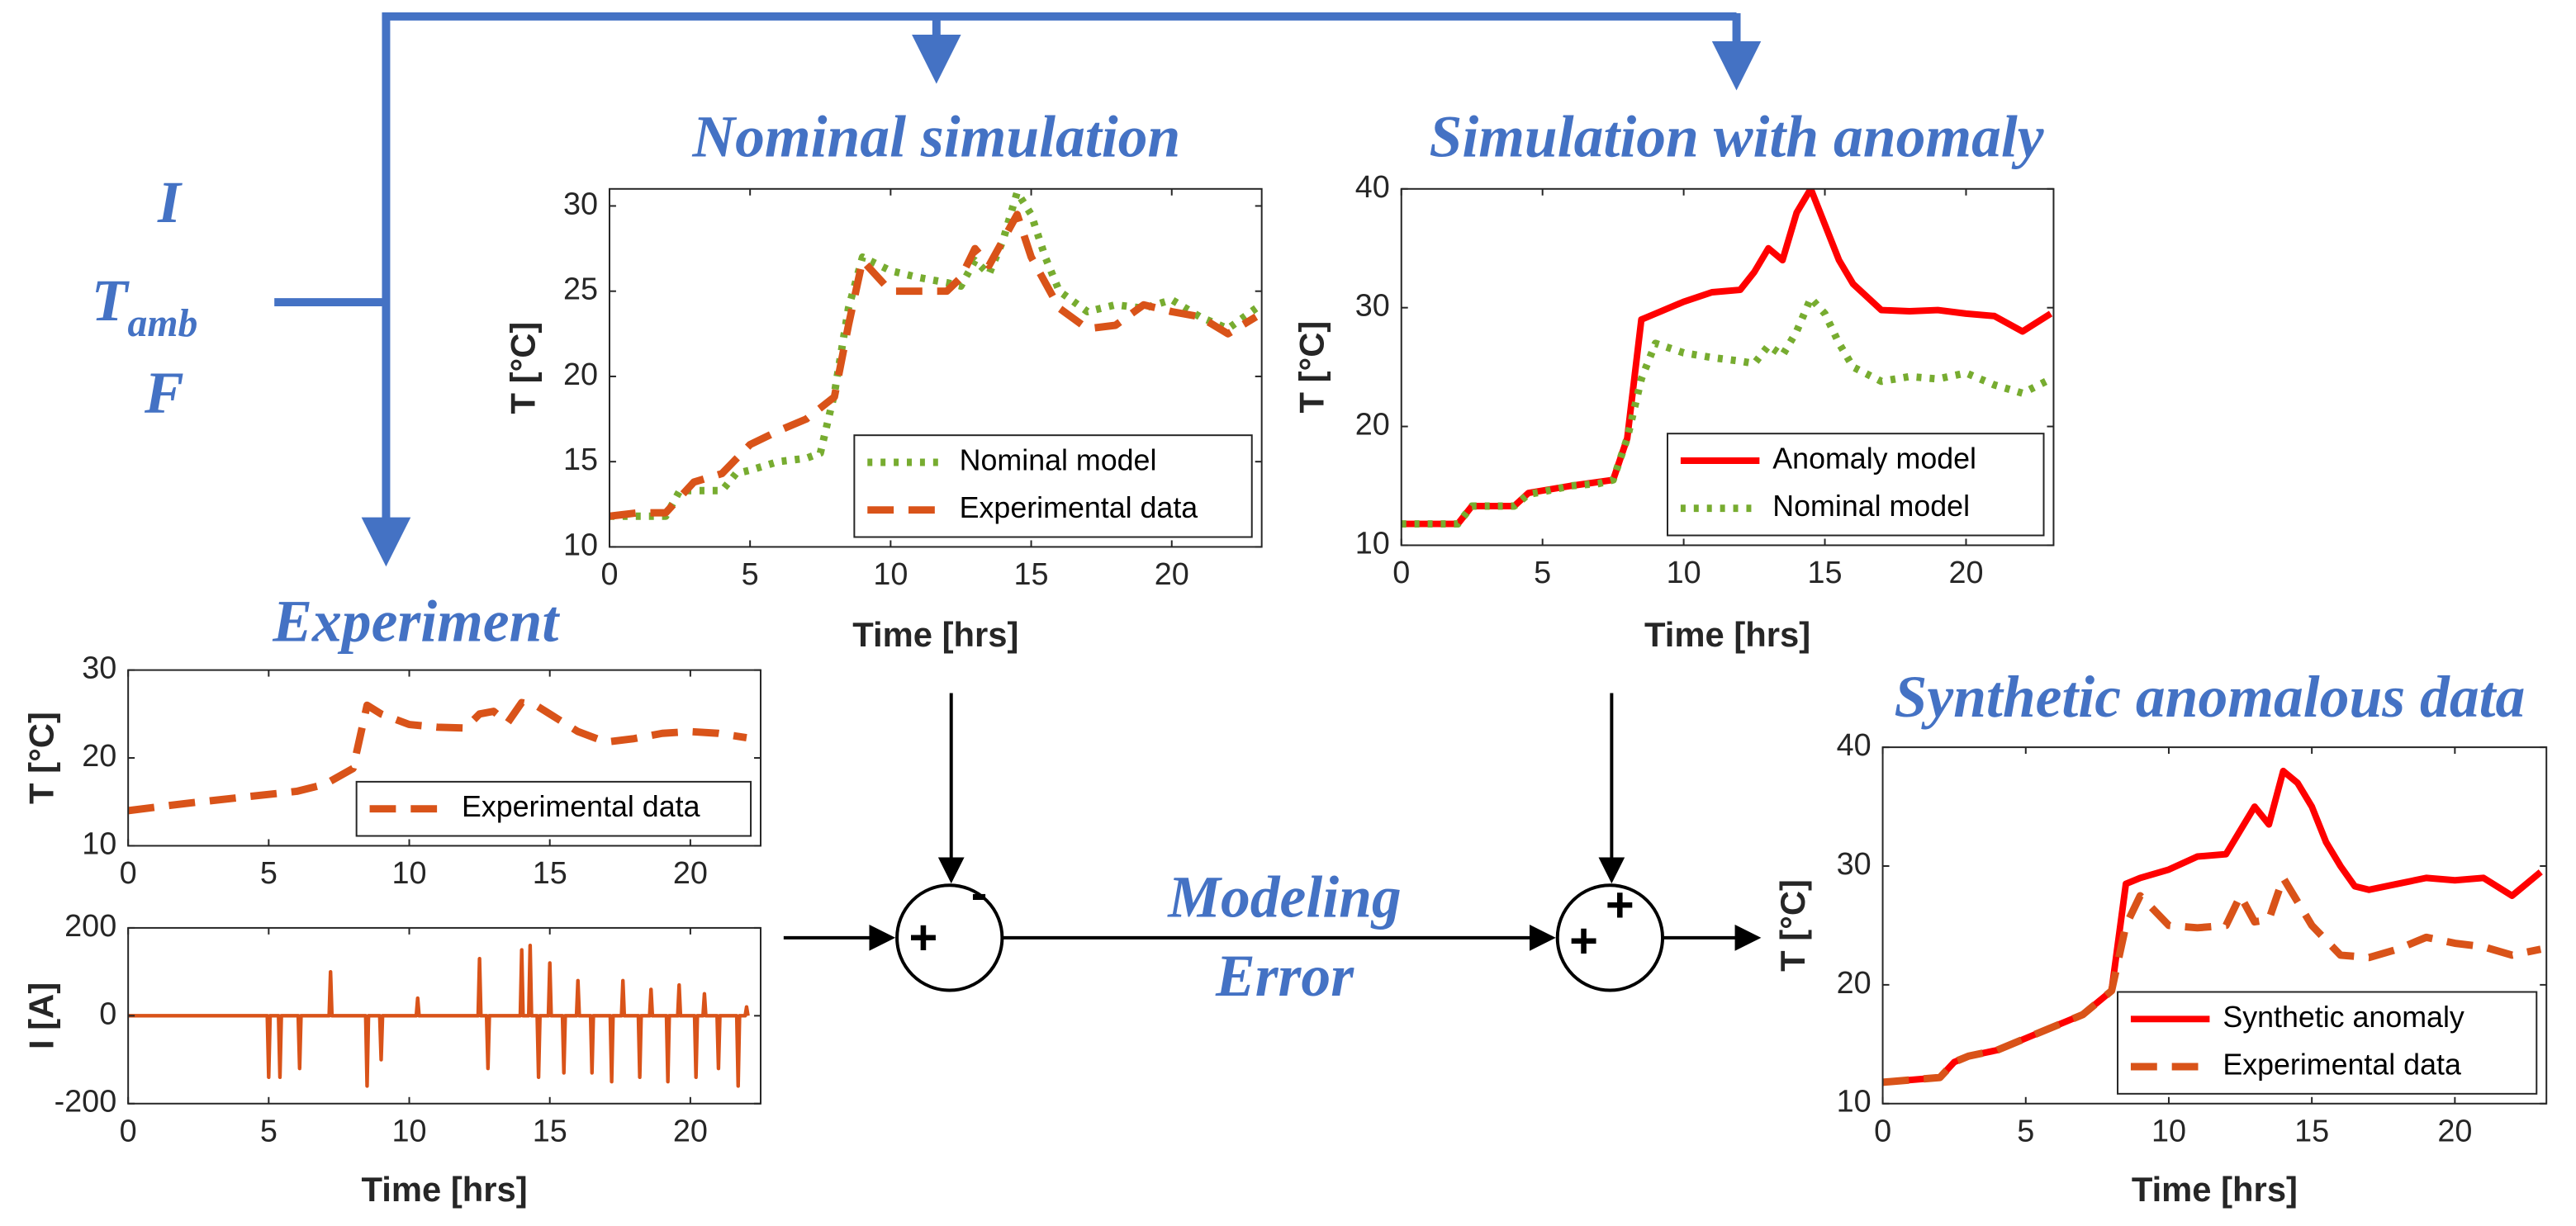 This screenshot has width=2576, height=1226. I want to click on chart-title: Nominal simulation, so click(936, 137).